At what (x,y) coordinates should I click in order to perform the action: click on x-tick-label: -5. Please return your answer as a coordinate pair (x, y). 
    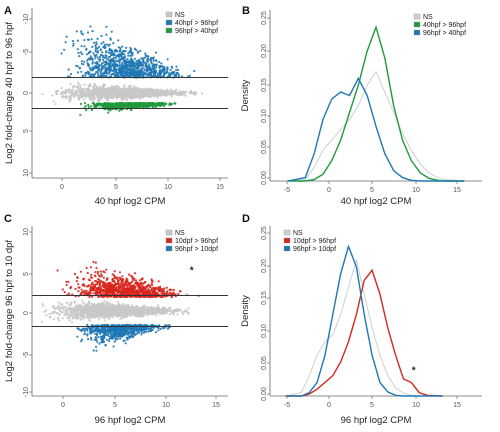
    Looking at the image, I should click on (287, 190).